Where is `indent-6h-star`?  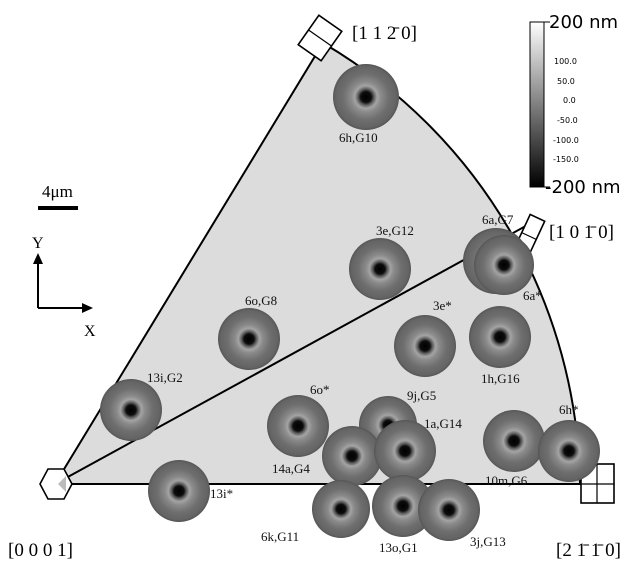
indent-6h-star is located at coordinates (569, 451).